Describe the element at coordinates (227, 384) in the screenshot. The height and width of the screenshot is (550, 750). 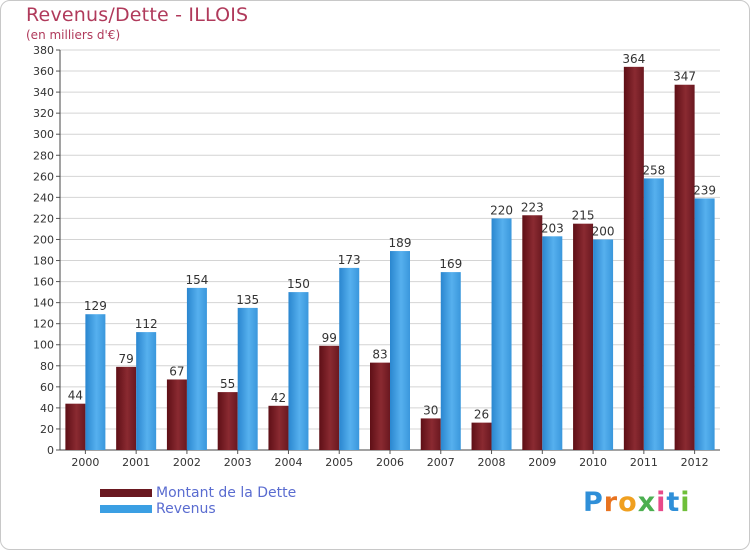
I see `data-label: 55` at that location.